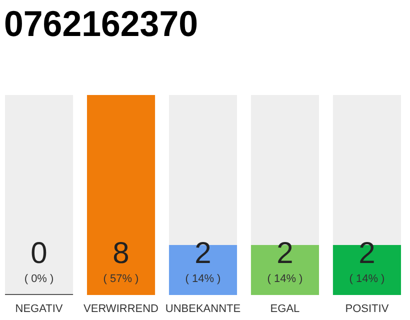 The width and height of the screenshot is (410, 320). I want to click on data-label: 8, so click(121, 253).